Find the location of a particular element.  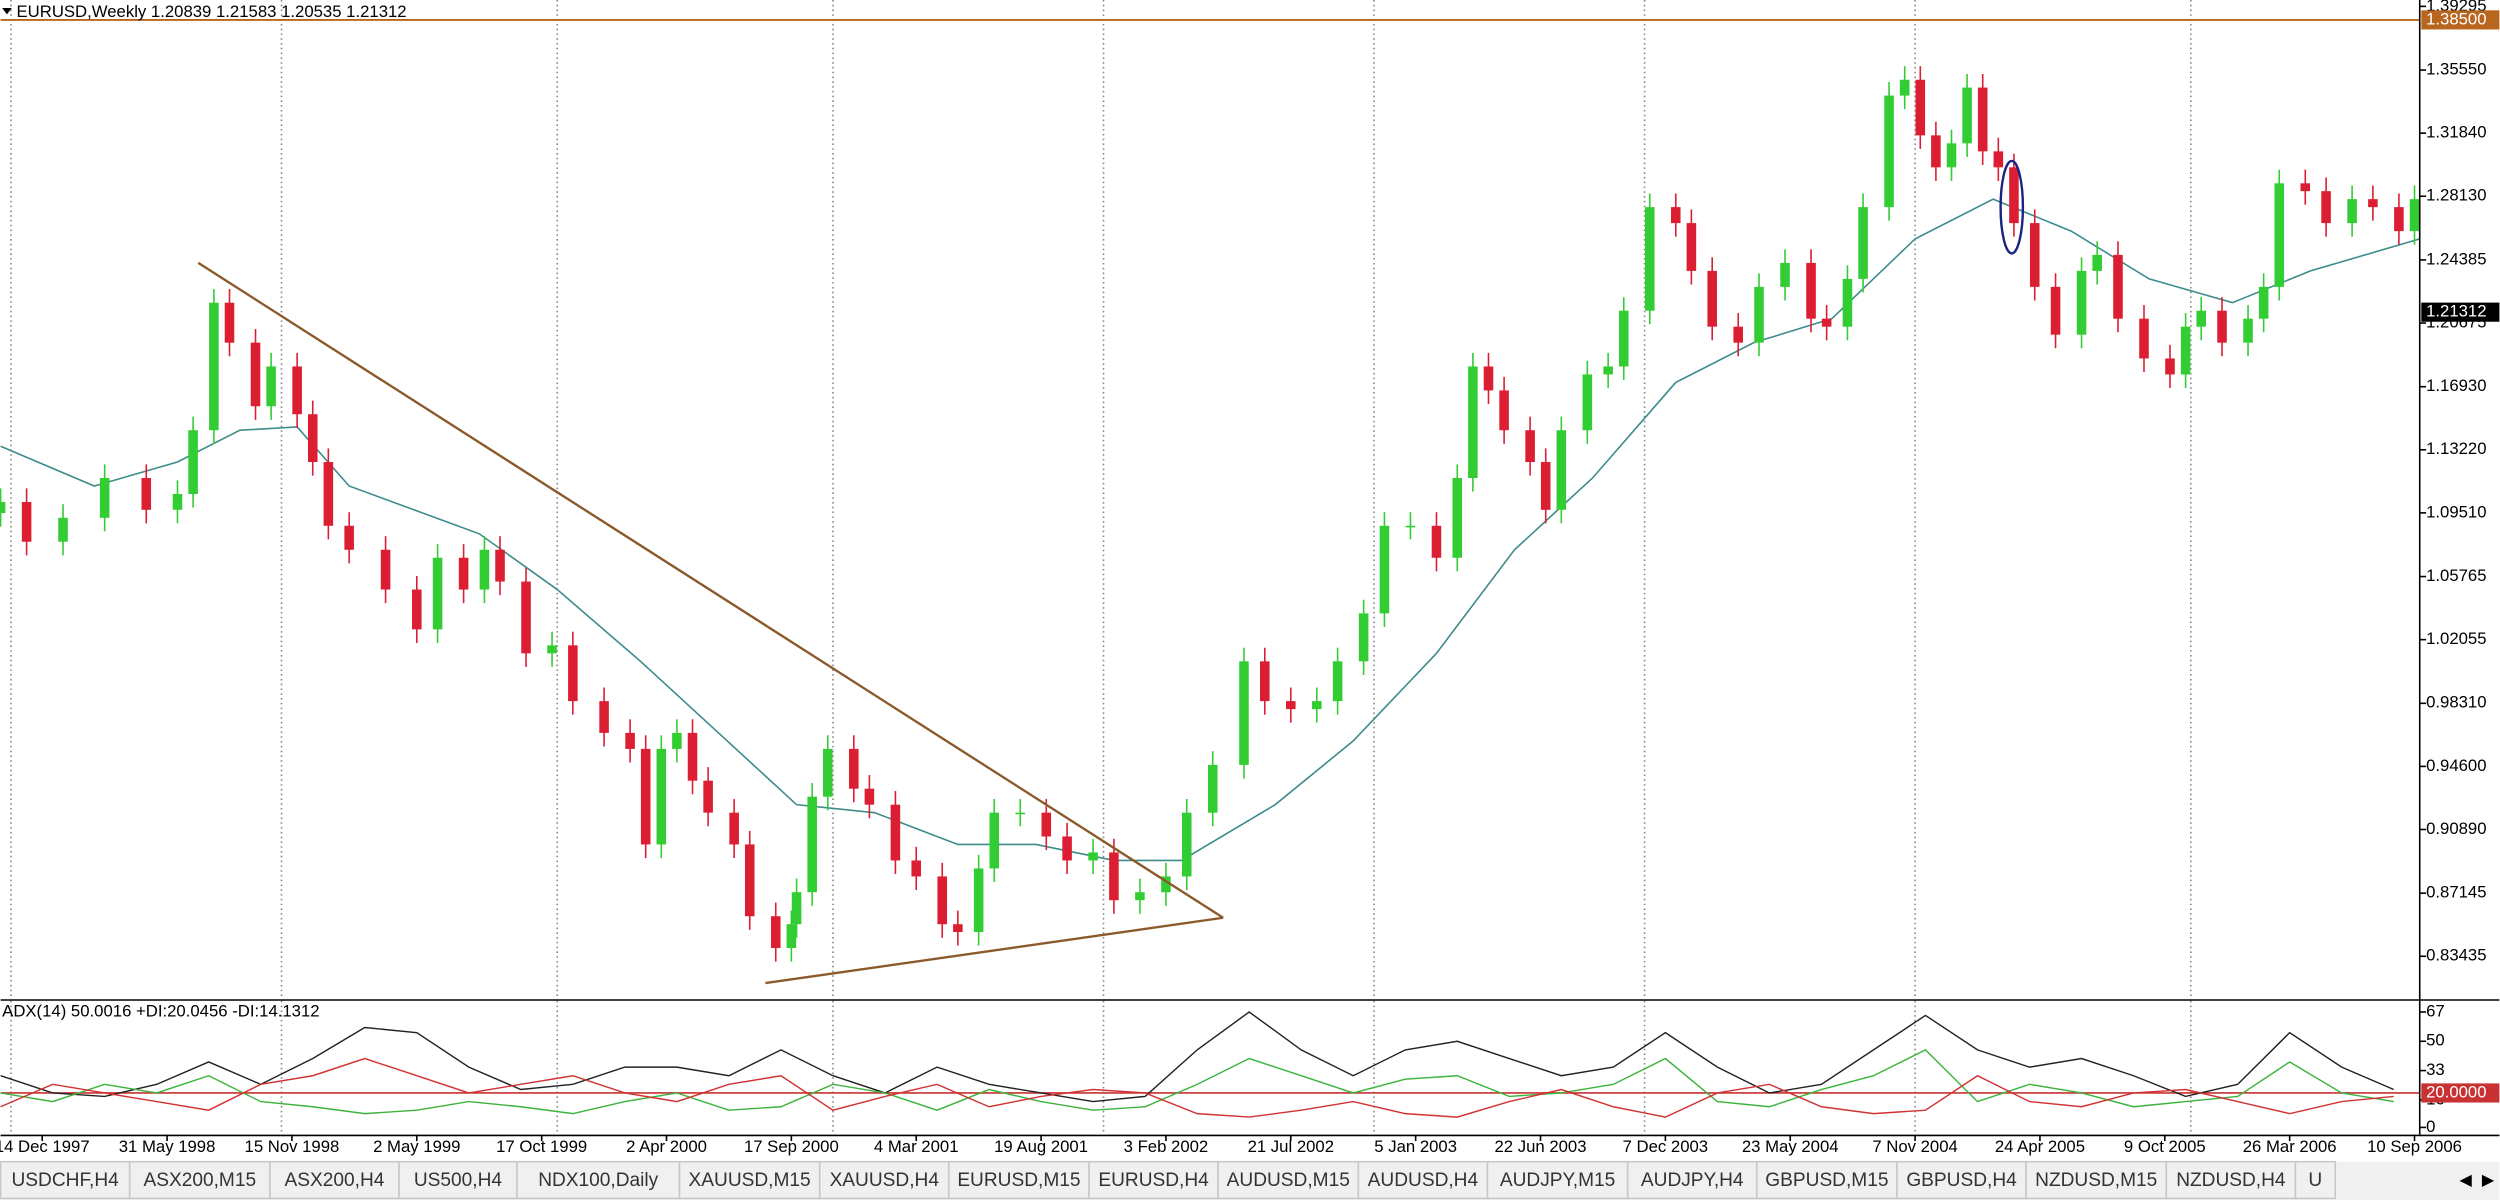

y-tick-label: 0.87145 is located at coordinates (2456, 892).